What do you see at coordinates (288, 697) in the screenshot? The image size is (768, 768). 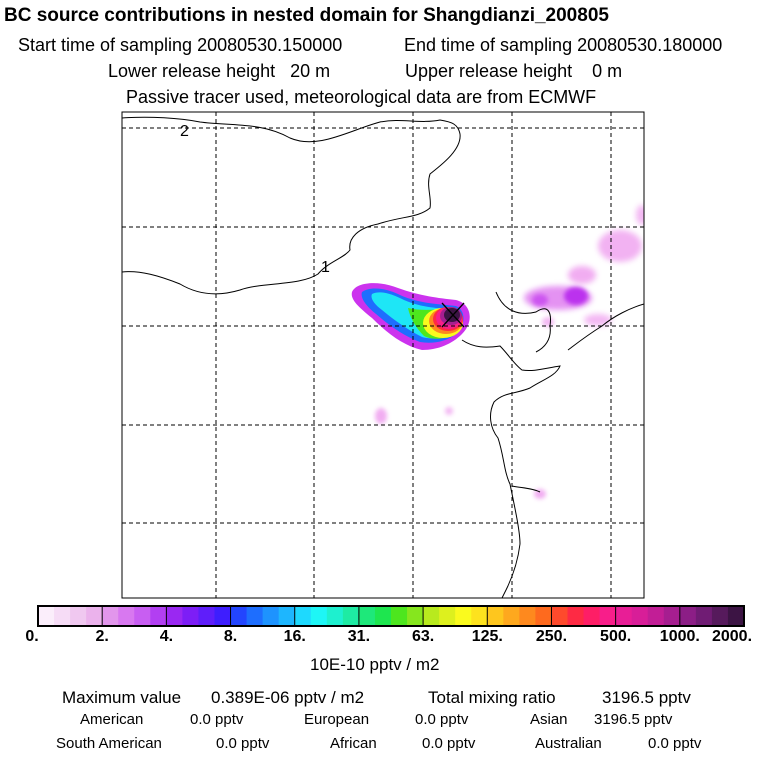 I see `max-value: 0.389E-06 pptv / m2` at bounding box center [288, 697].